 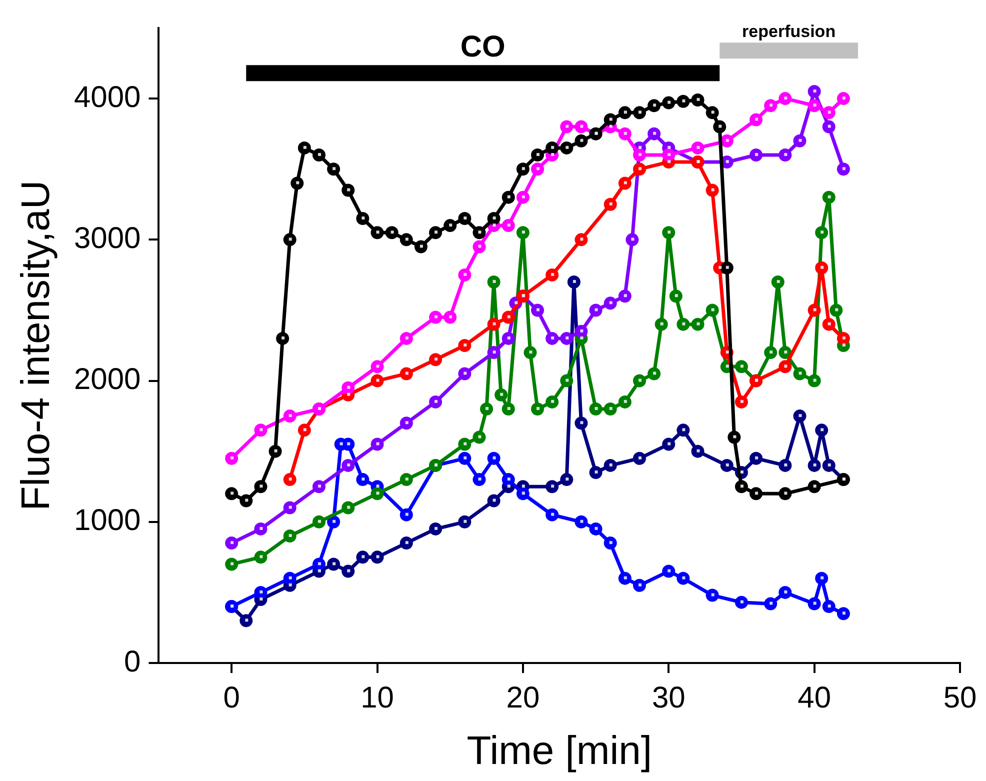 What do you see at coordinates (132, 661) in the screenshot?
I see `y-tick-label: 0` at bounding box center [132, 661].